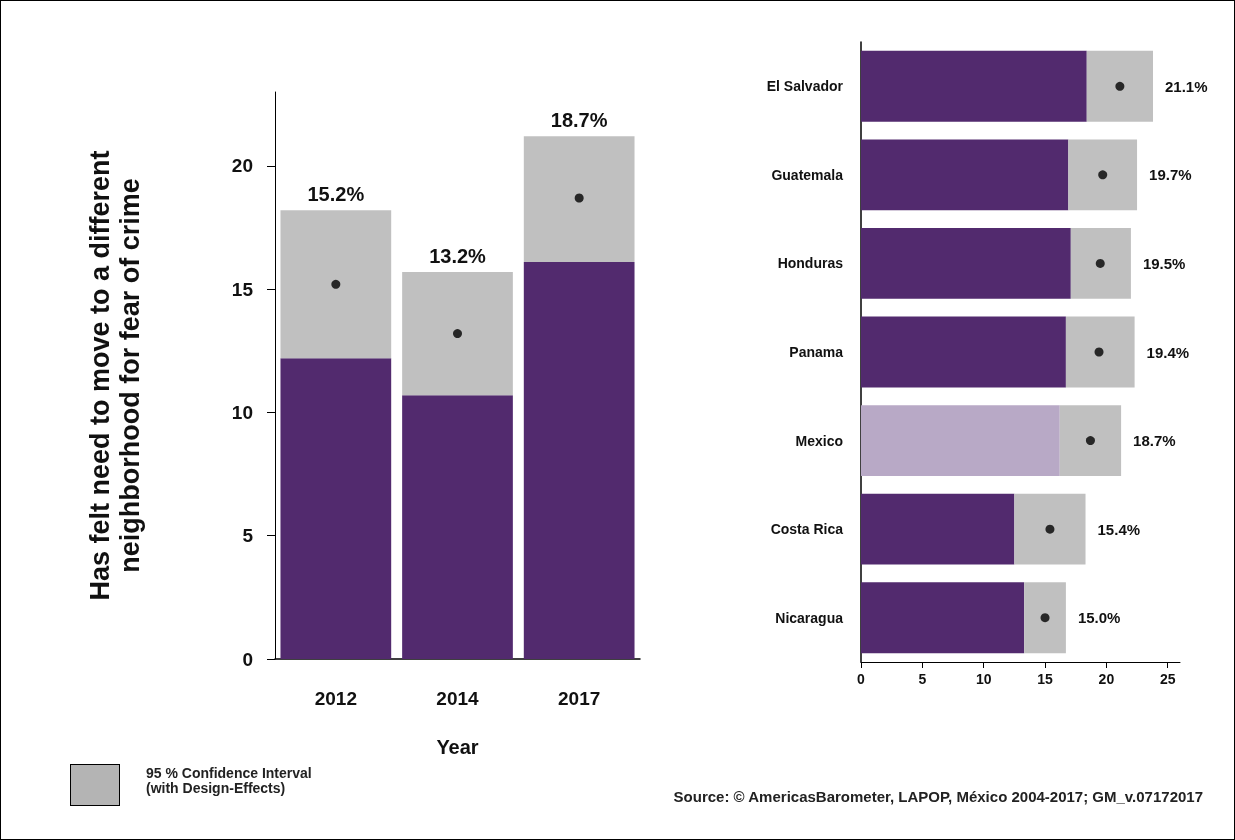  What do you see at coordinates (807, 174) in the screenshot?
I see `y-tick-label: Guatemala` at bounding box center [807, 174].